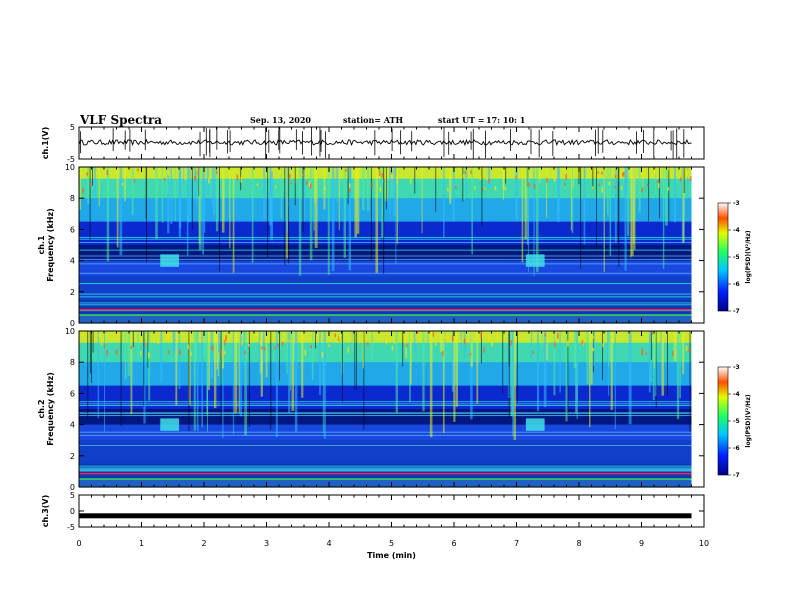 The width and height of the screenshot is (792, 612). Describe the element at coordinates (121, 120) in the screenshot. I see `plot-title: VLF Spectra` at that location.